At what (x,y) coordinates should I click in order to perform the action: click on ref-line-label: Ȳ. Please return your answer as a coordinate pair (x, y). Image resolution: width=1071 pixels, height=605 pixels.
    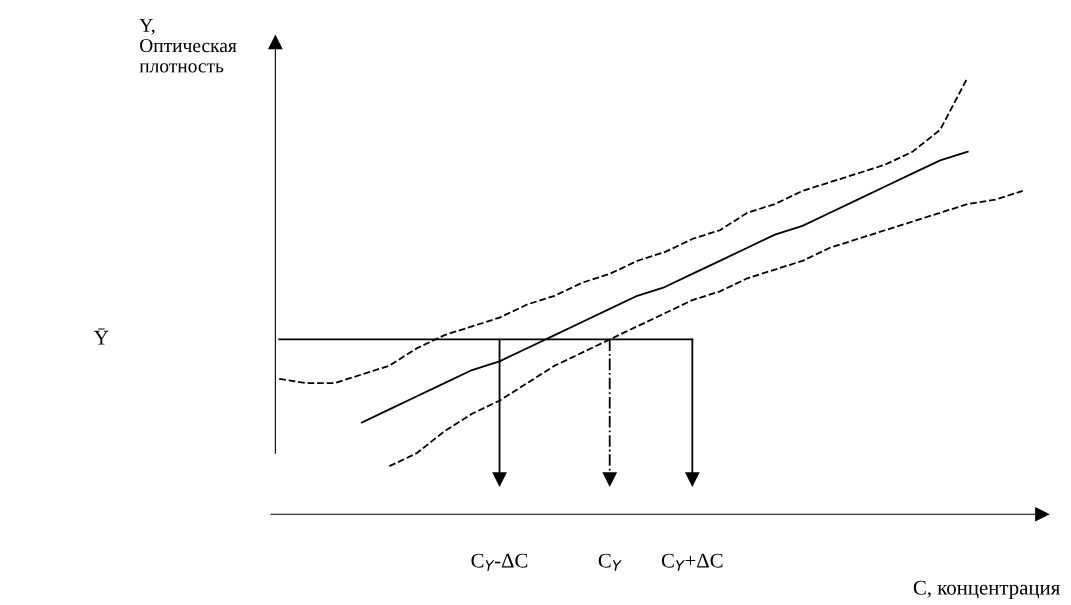
    Looking at the image, I should click on (101, 336).